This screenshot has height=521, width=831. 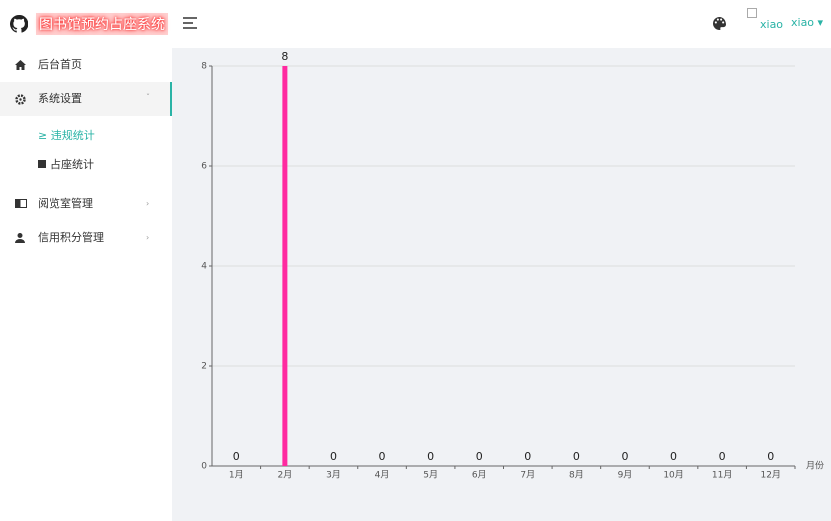 I want to click on menu-item: 后台首页, so click(x=86, y=65).